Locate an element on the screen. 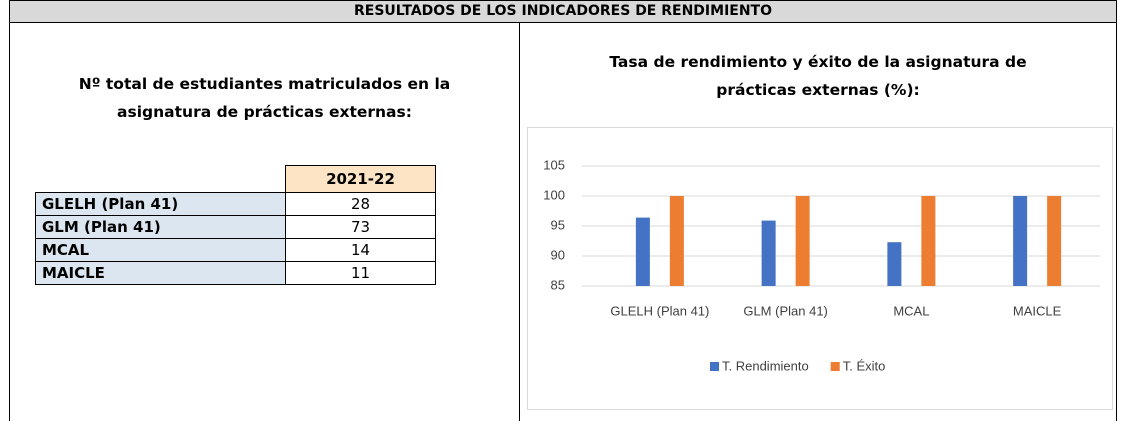 The image size is (1128, 421). title-line: prácticas externas (%): is located at coordinates (818, 90).